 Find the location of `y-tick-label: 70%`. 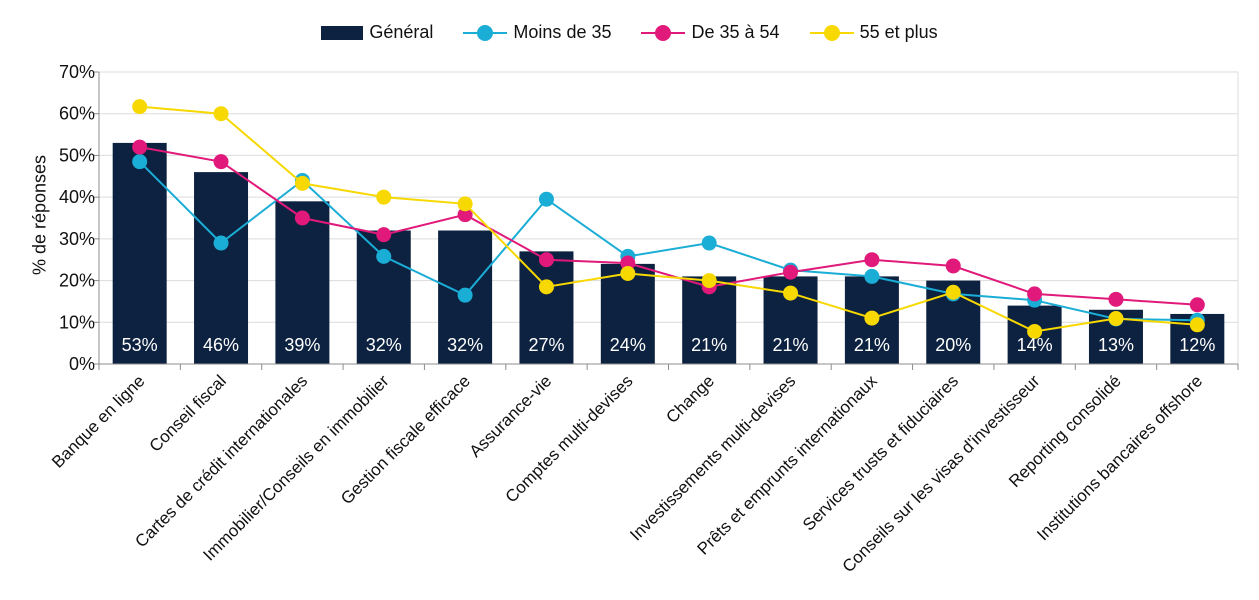

y-tick-label: 70% is located at coordinates (77, 72).